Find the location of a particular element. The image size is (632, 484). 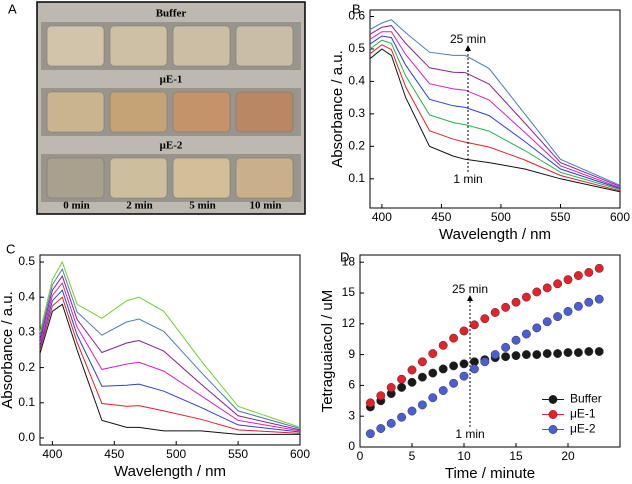

panel-letter: A is located at coordinates (12, 8).